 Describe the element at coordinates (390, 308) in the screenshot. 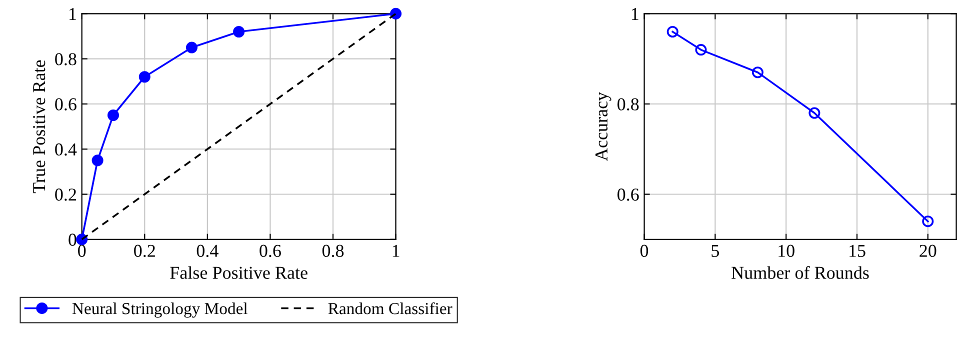

I see `legend-label: Random Classifier` at that location.